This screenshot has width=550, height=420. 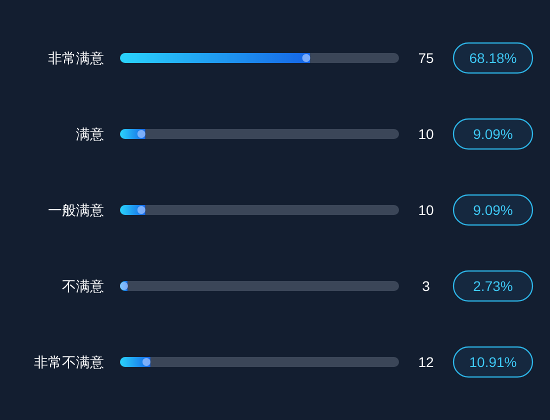 I want to click on data-label: 2.73%, so click(x=493, y=286).